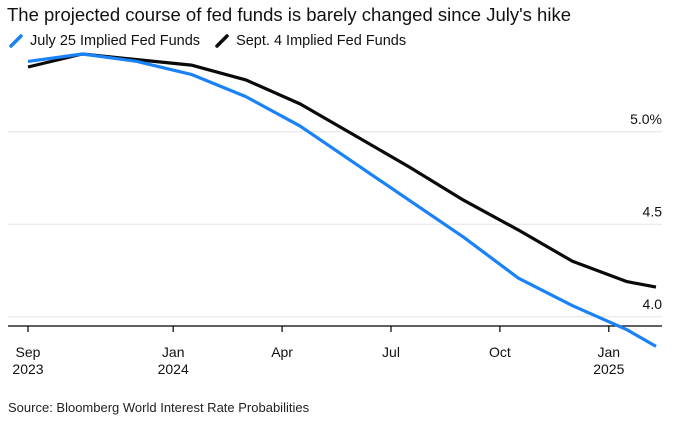  What do you see at coordinates (391, 352) in the screenshot?
I see `x-tick-label-month-3: Jul` at bounding box center [391, 352].